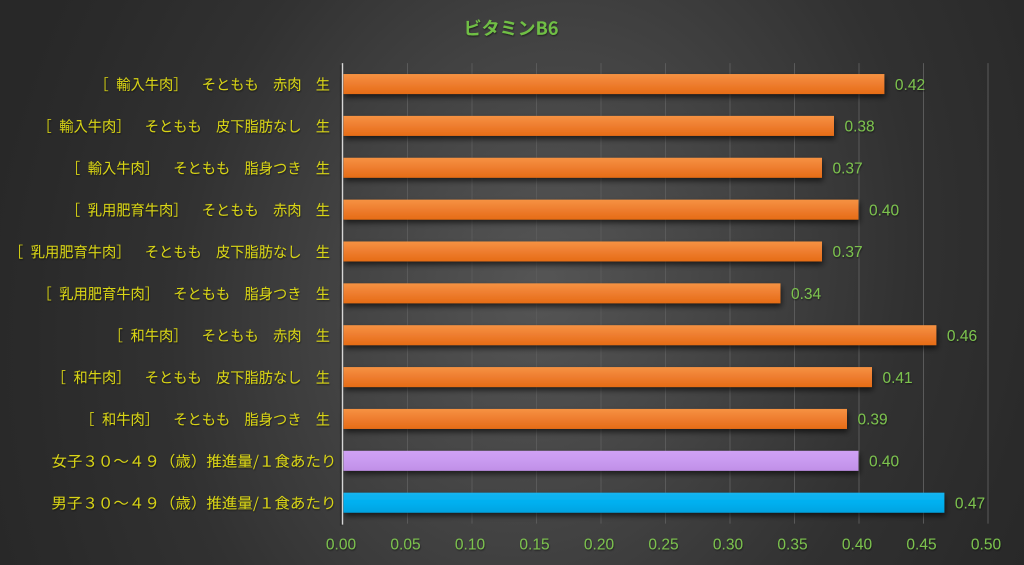 Image resolution: width=1024 pixels, height=565 pixels. I want to click on svg-text: 0.10, so click(470, 545).